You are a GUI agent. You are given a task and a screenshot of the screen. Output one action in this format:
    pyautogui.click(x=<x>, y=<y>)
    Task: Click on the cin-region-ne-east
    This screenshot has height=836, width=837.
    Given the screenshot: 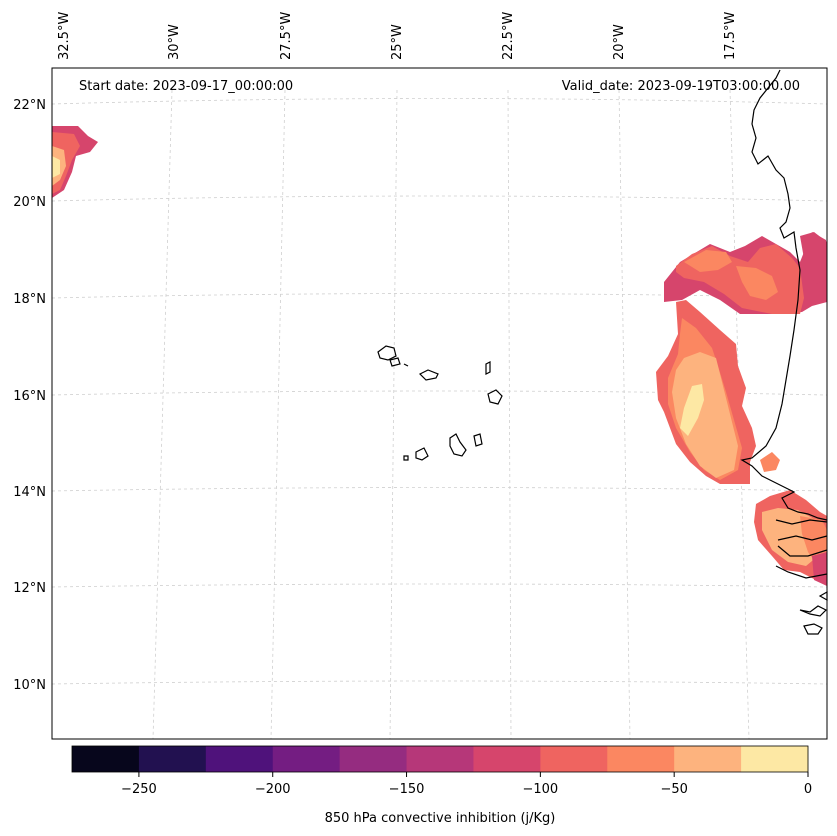 What is the action you would take?
    pyautogui.click(x=813, y=258)
    